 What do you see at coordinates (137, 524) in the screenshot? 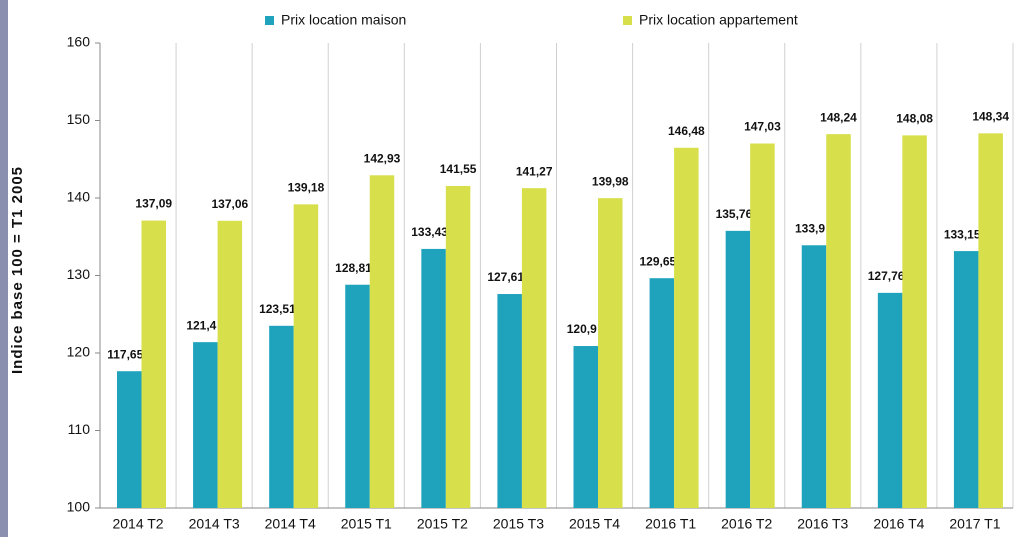
I see `x-tick-label: 2014 T2` at bounding box center [137, 524].